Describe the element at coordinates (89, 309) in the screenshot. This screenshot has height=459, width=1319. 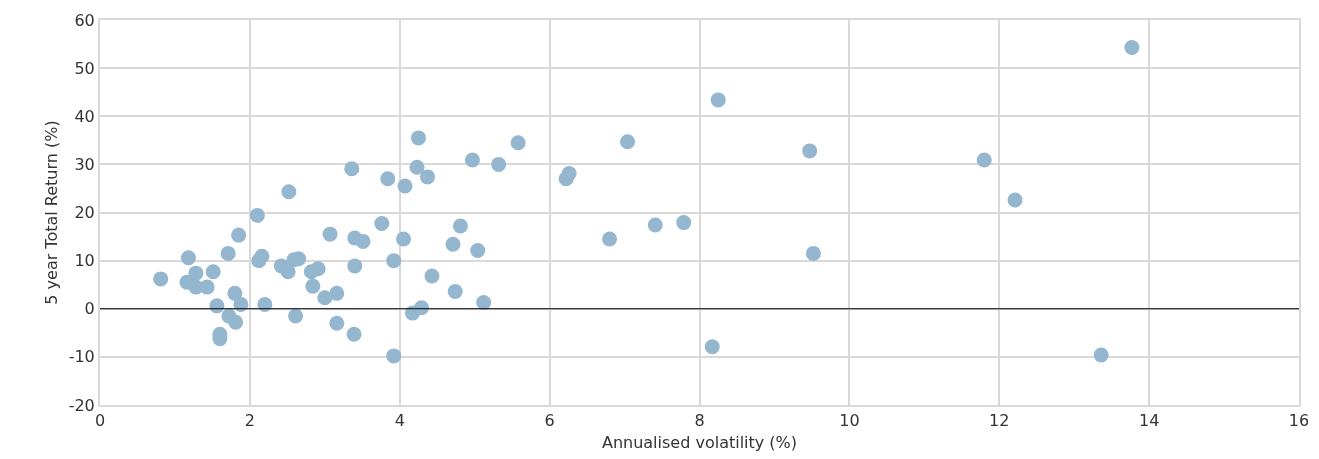
I see `y-tick-label: 0` at that location.